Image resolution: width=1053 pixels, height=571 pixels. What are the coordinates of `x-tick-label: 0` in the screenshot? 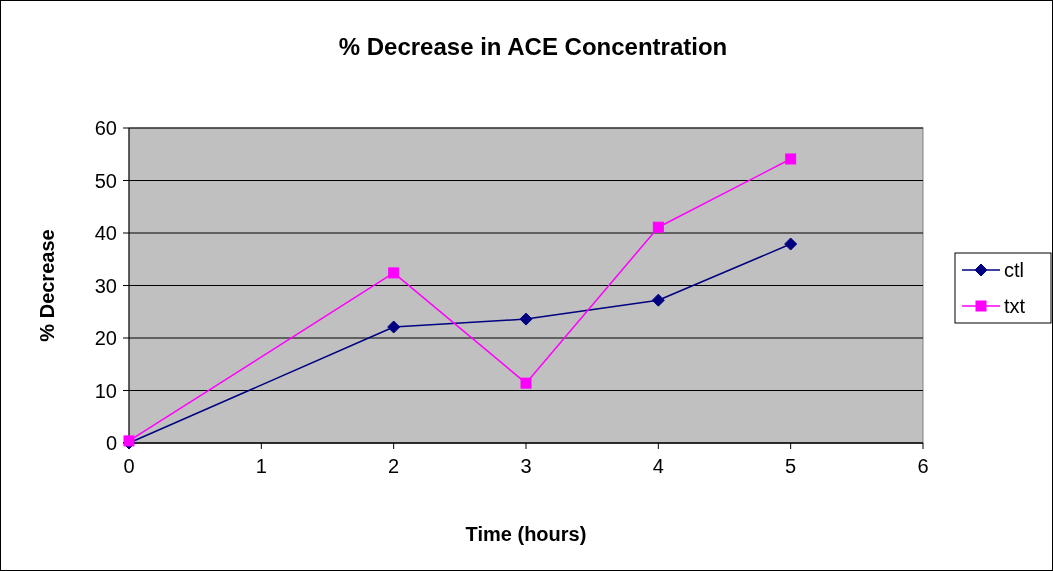 It's located at (129, 466).